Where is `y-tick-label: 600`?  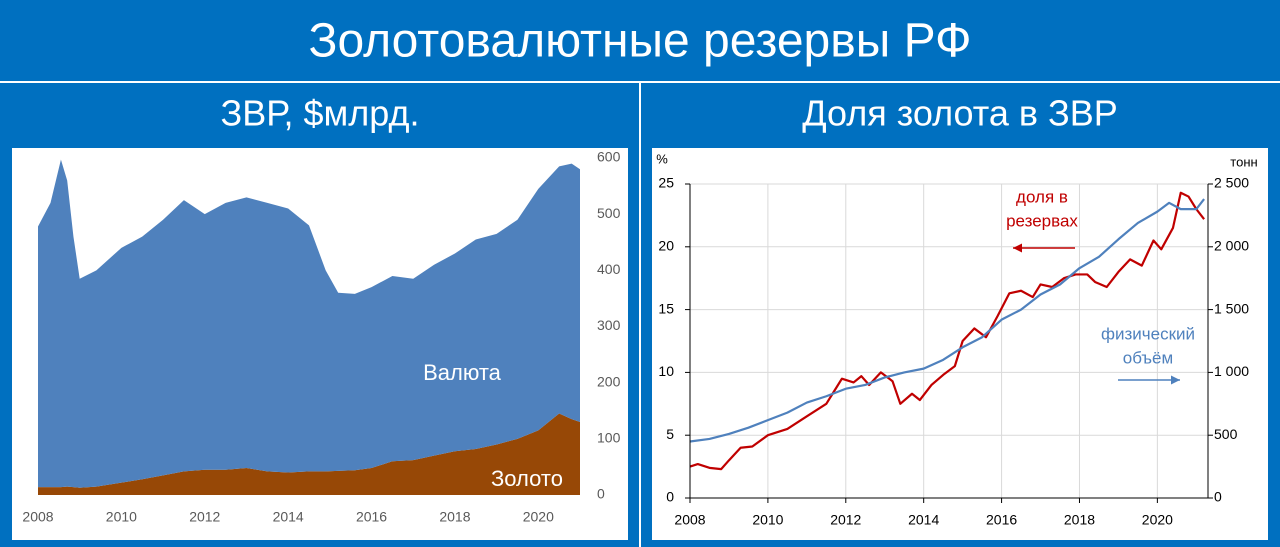
y-tick-label: 600 is located at coordinates (609, 157).